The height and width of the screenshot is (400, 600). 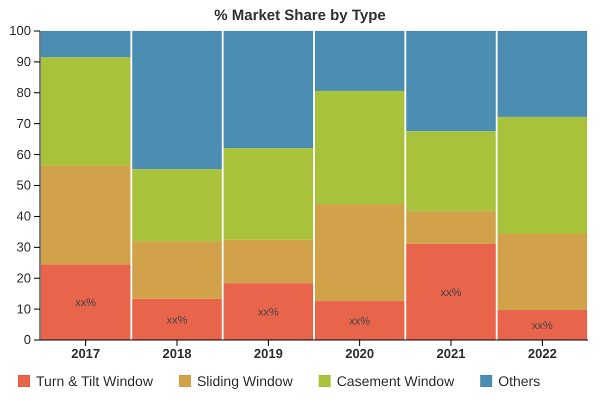 I want to click on y-tick-label: 80, so click(x=23, y=92).